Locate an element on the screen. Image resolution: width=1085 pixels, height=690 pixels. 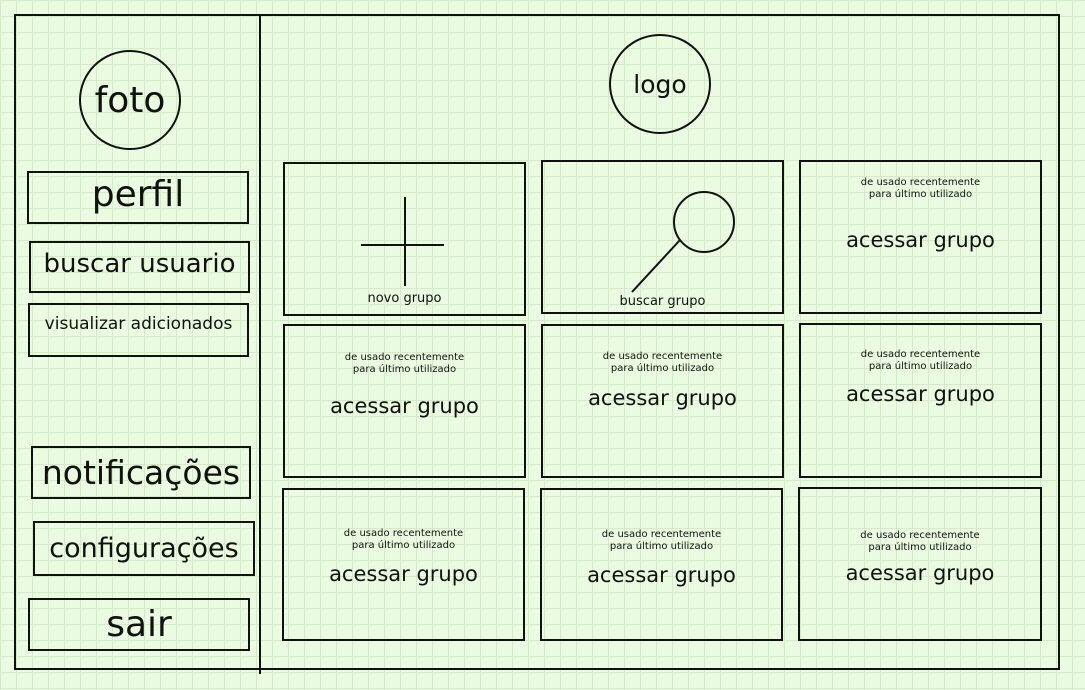
logout-button-label: sair is located at coordinates (139, 624).